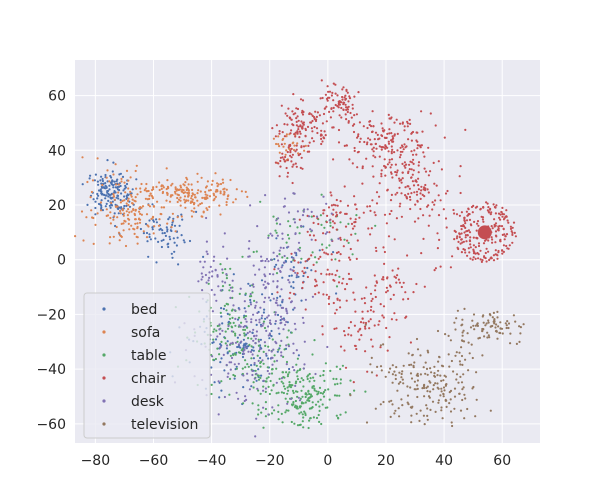 This screenshot has height=500, width=600. What do you see at coordinates (57, 97) in the screenshot?
I see `y-tick-label: 60` at bounding box center [57, 97].